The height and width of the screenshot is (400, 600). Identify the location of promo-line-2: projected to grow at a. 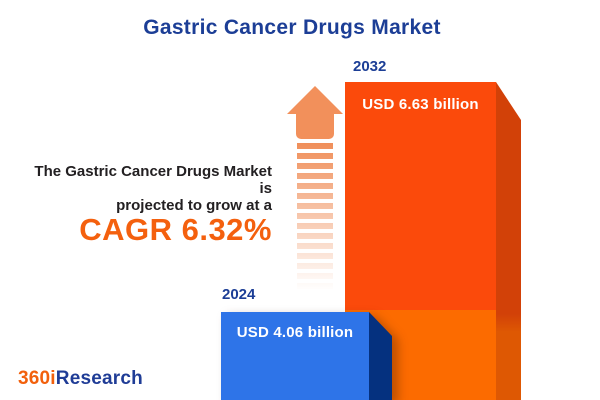
(194, 205).